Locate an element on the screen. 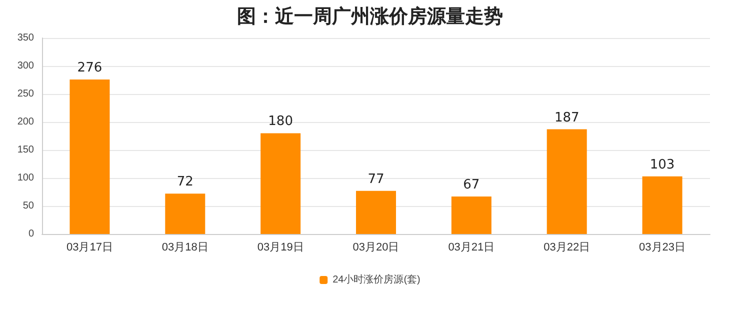 The image size is (740, 312). y-tick-label: 200 is located at coordinates (25, 122).